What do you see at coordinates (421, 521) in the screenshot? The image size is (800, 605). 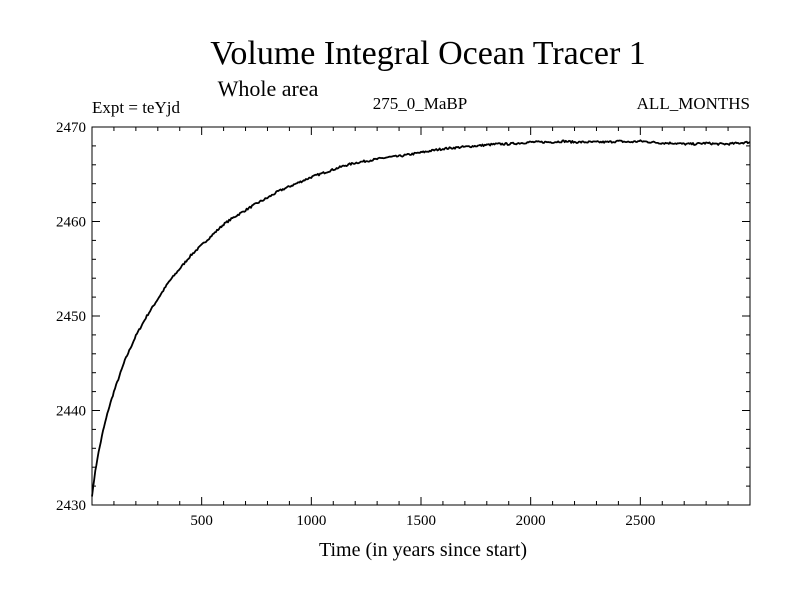 I see `x-tick-label: 1500` at bounding box center [421, 521].